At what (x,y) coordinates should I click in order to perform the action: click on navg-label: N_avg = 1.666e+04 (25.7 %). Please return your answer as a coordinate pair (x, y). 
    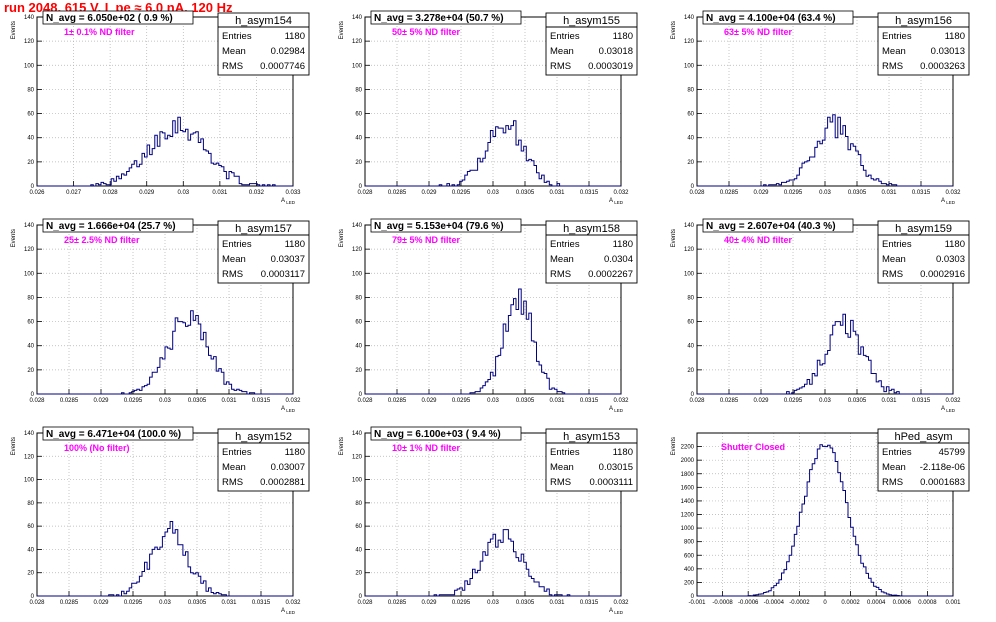
    Looking at the image, I should click on (111, 226).